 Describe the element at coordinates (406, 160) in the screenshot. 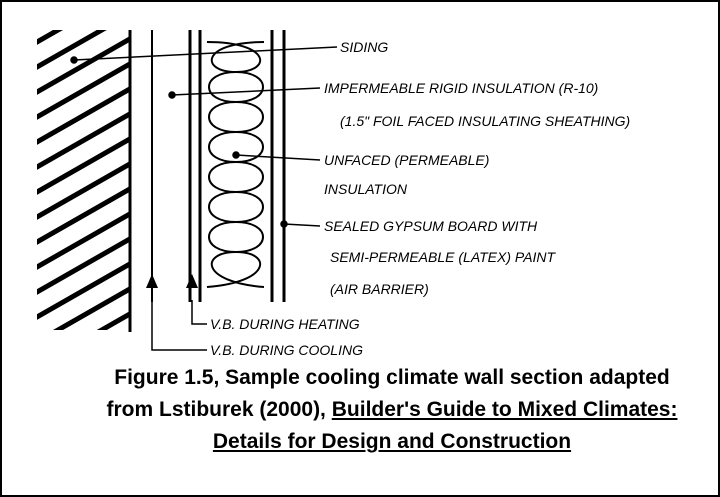

I see `label: UNFACED (PERMEABLE)` at that location.